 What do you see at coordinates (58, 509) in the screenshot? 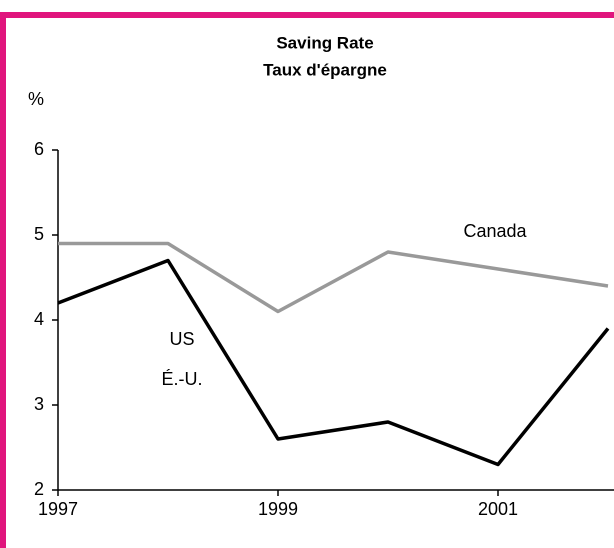
I see `x-tick-label: 1997` at bounding box center [58, 509].